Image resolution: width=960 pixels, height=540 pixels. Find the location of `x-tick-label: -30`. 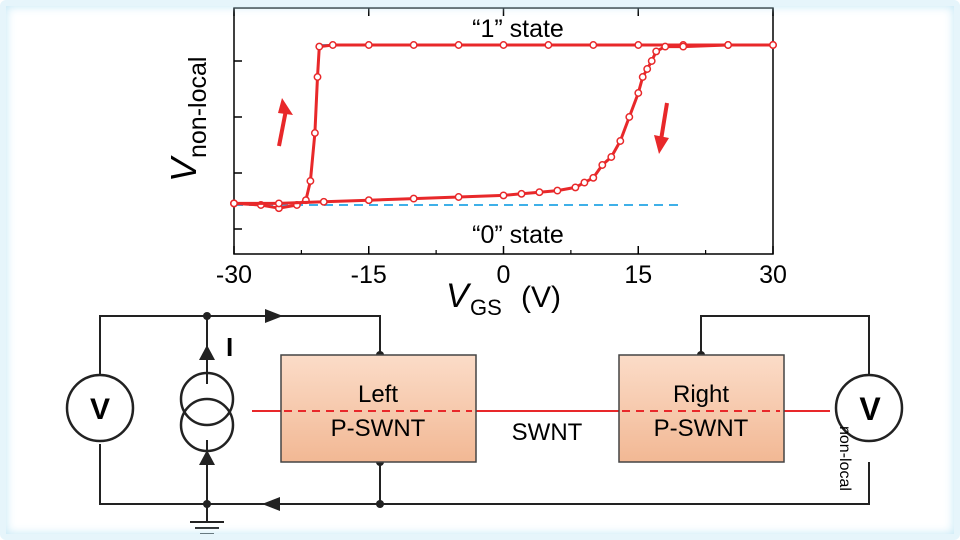

x-tick-label: -30 is located at coordinates (234, 275).